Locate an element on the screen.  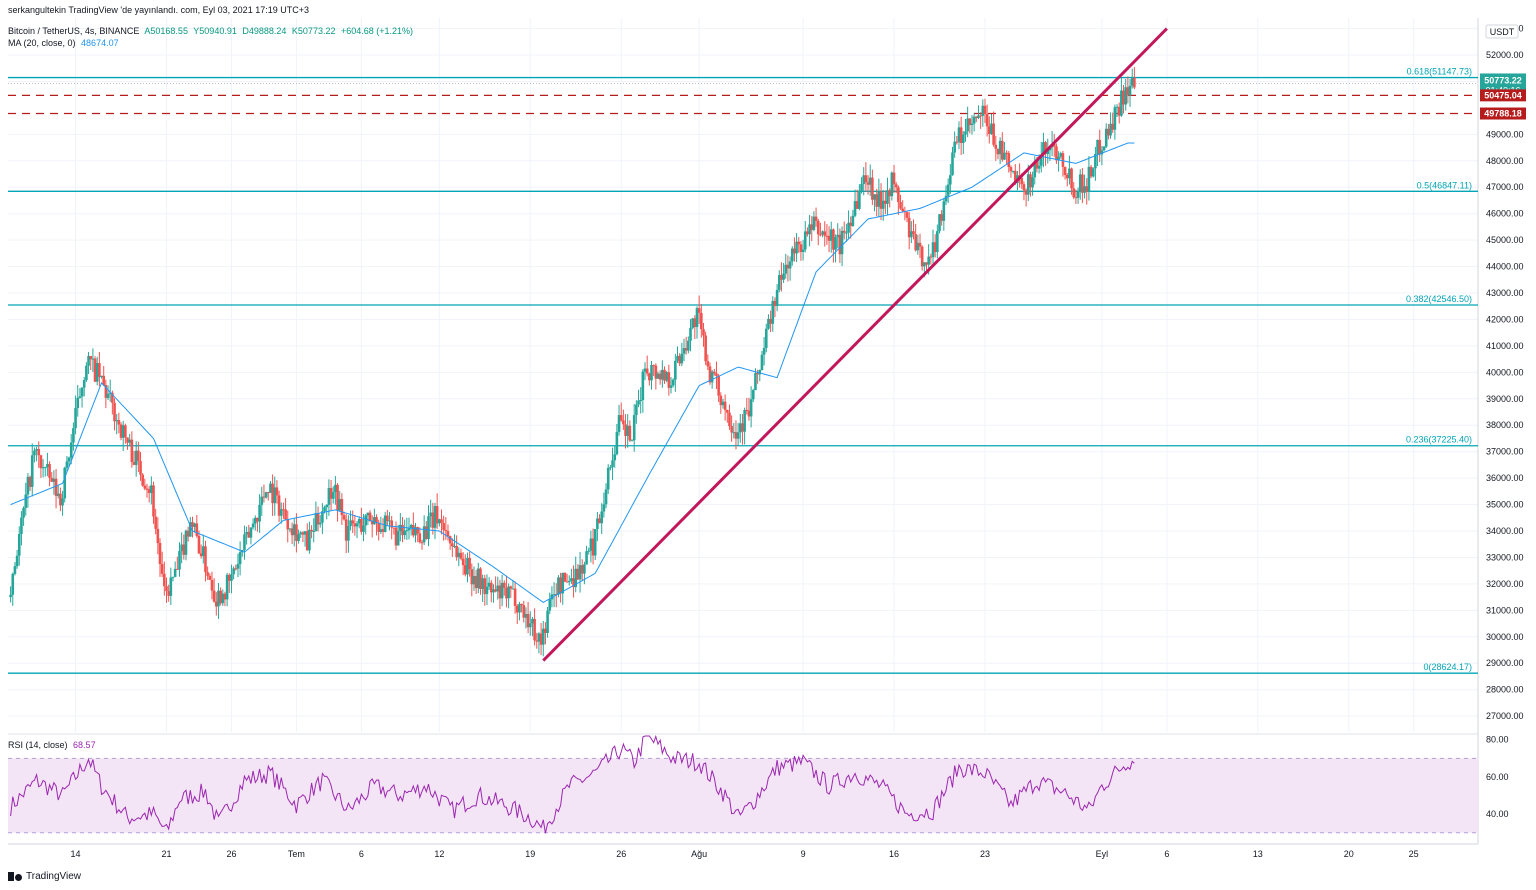
footer-brand: TradingView is located at coordinates (44, 876).